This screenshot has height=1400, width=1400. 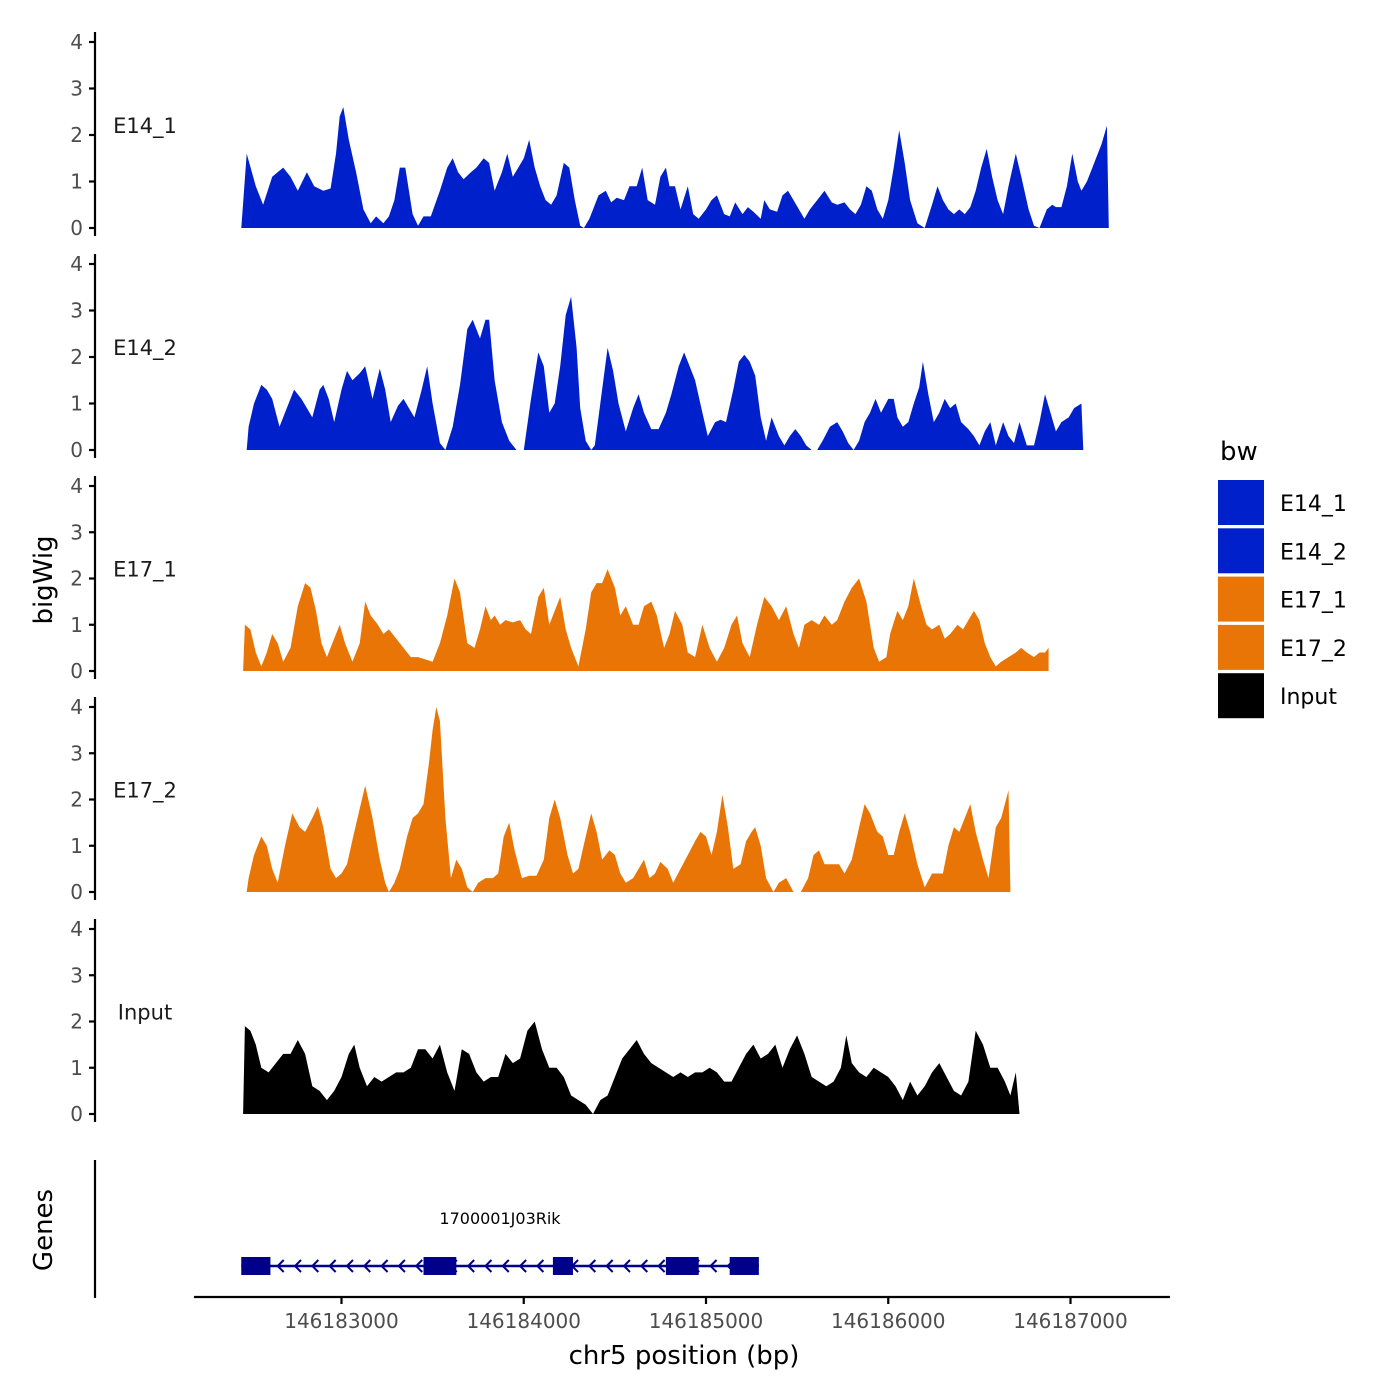 What do you see at coordinates (145, 570) in the screenshot?
I see `track-label: E17_1` at bounding box center [145, 570].